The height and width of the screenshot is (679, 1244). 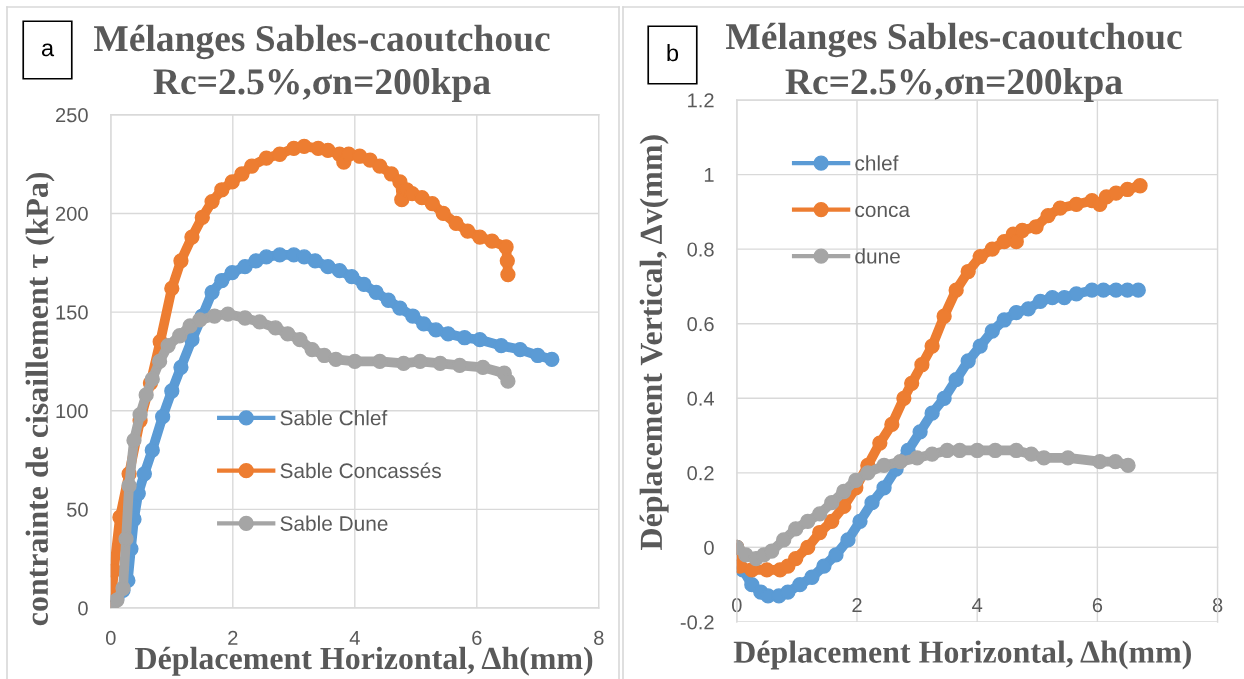 What do you see at coordinates (700, 249) in the screenshot?
I see `y-tick-label: 0.8` at bounding box center [700, 249].